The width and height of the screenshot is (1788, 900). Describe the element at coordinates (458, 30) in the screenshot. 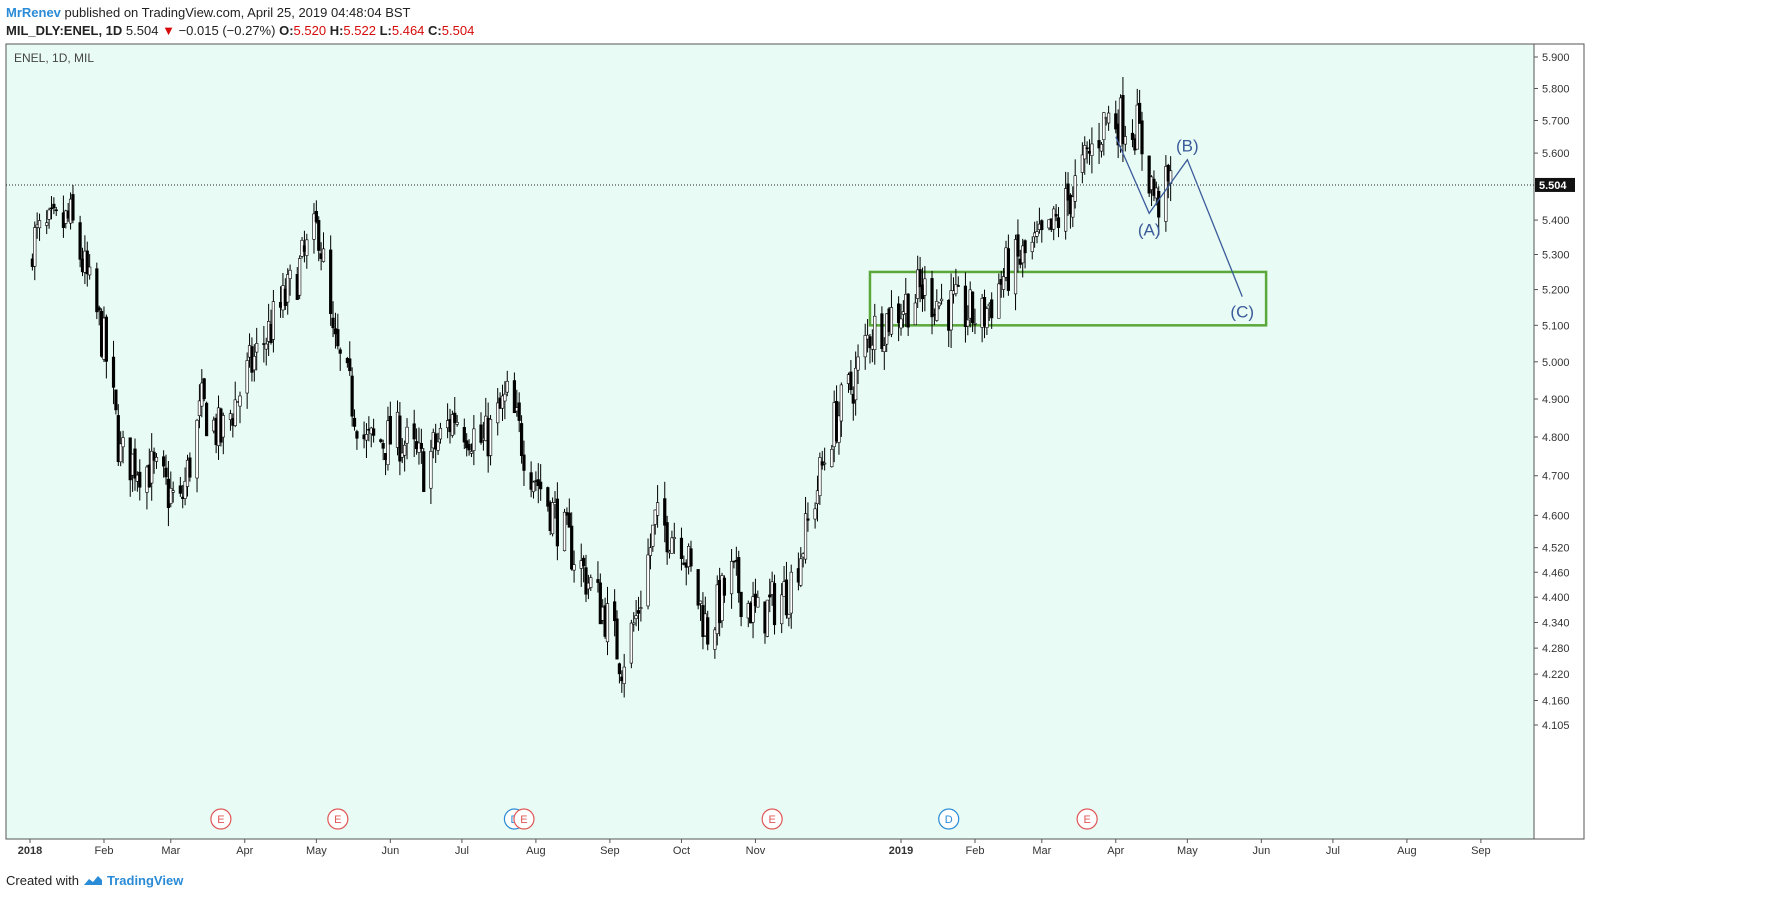

I see `close-value: 5.504` at that location.